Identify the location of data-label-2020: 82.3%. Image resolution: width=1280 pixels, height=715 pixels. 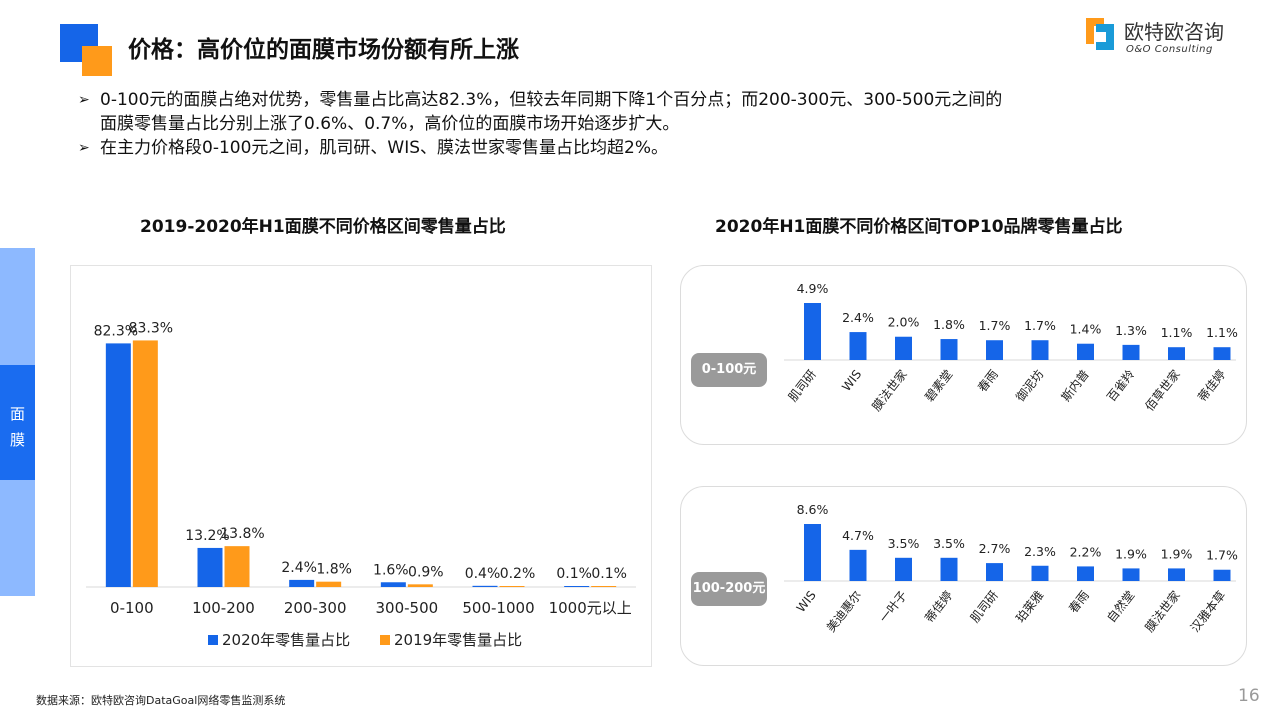
(116, 331).